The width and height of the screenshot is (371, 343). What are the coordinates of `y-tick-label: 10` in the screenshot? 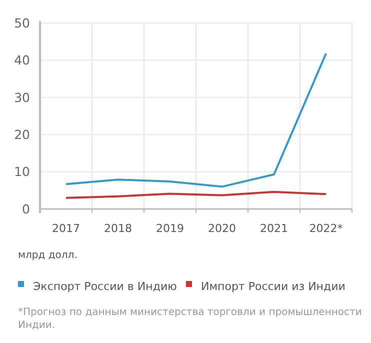 It's located at (22, 172).